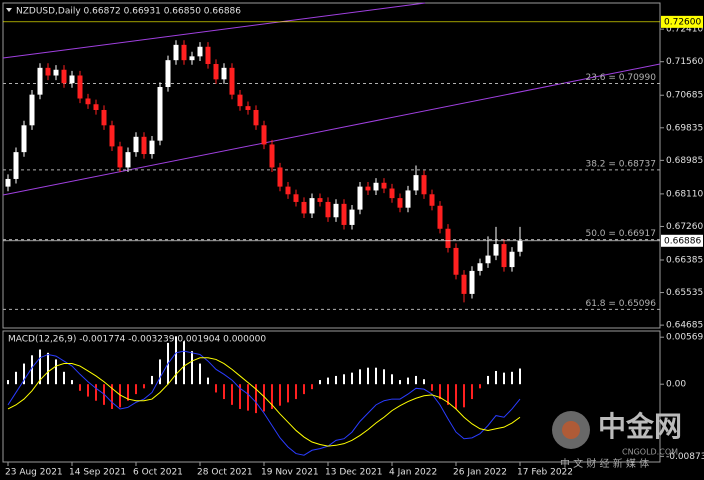 The width and height of the screenshot is (704, 480). I want to click on menu-icon, so click(9, 10).